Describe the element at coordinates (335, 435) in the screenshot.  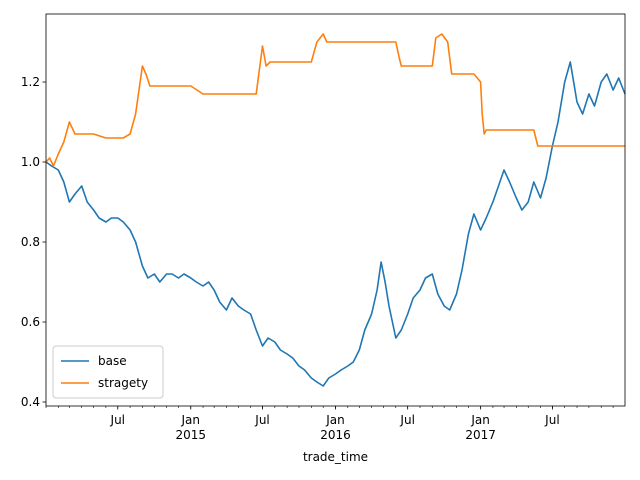
I see `x-tick-label: 2016` at that location.